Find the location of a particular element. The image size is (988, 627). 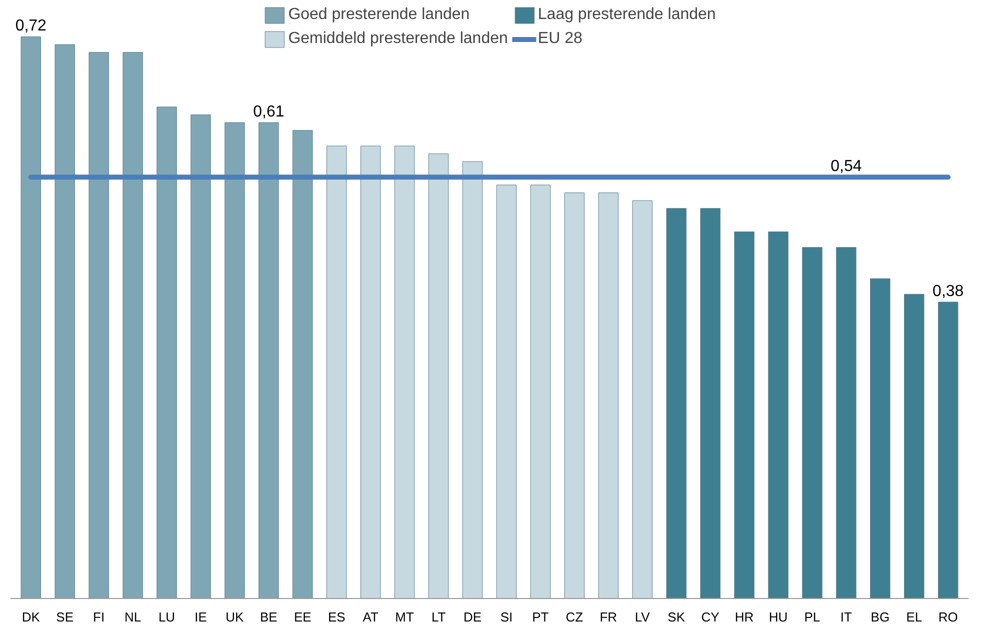

x-tick-label: SE is located at coordinates (65, 617).